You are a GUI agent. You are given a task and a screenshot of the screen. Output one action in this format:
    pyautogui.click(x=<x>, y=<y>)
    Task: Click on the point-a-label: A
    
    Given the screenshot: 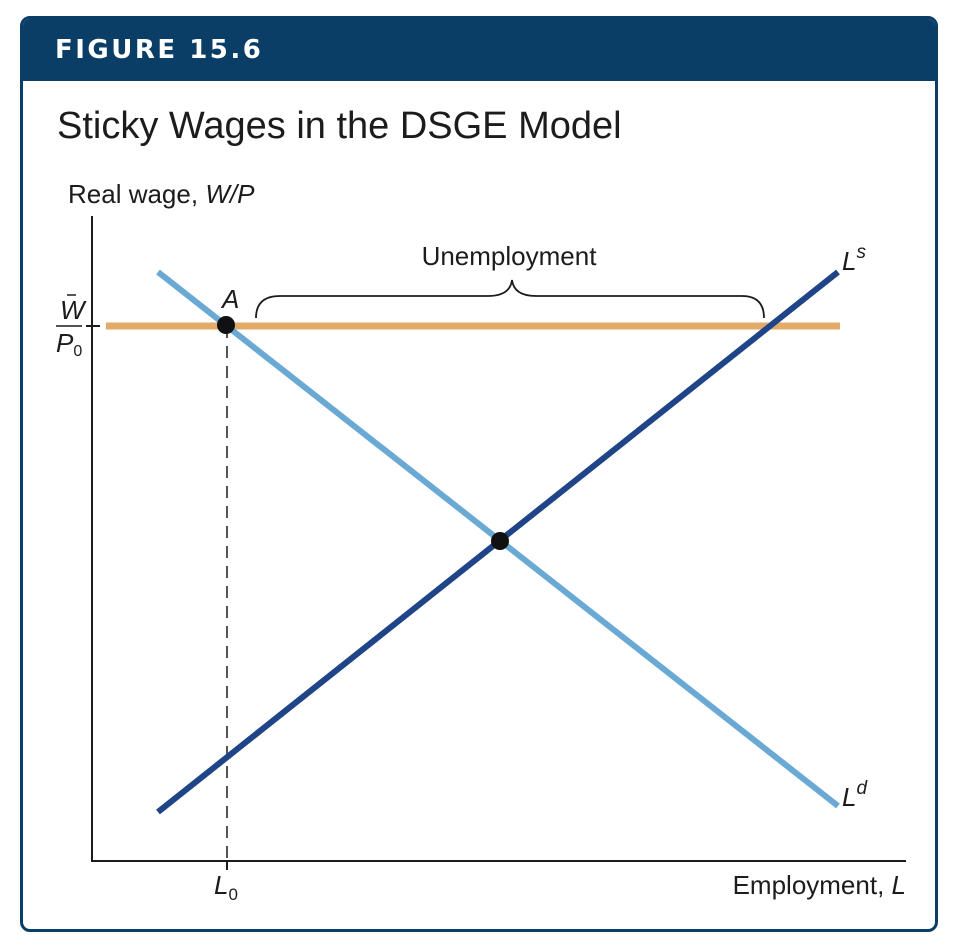 What is the action you would take?
    pyautogui.click(x=229, y=299)
    